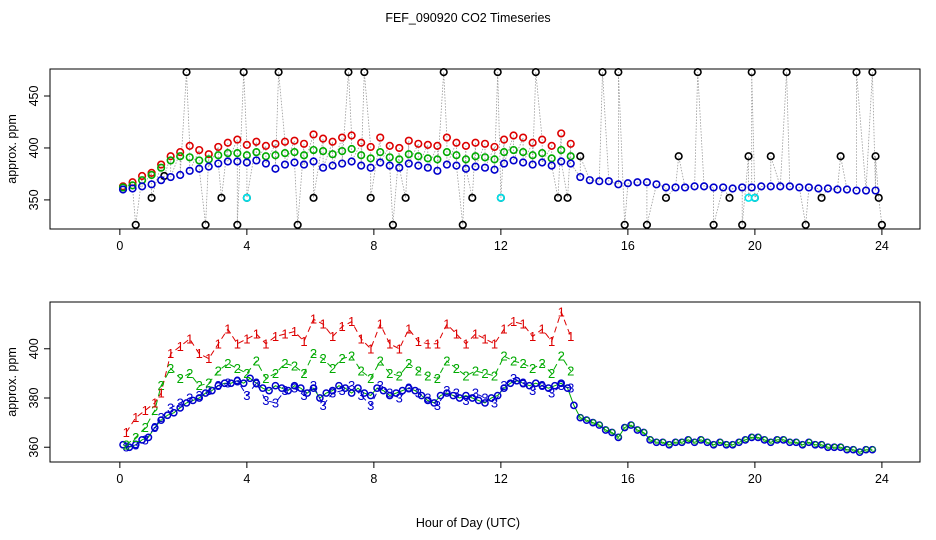 This screenshot has width=936, height=540. What do you see at coordinates (628, 246) in the screenshot?
I see `top-x-tick-label: 16` at bounding box center [628, 246].